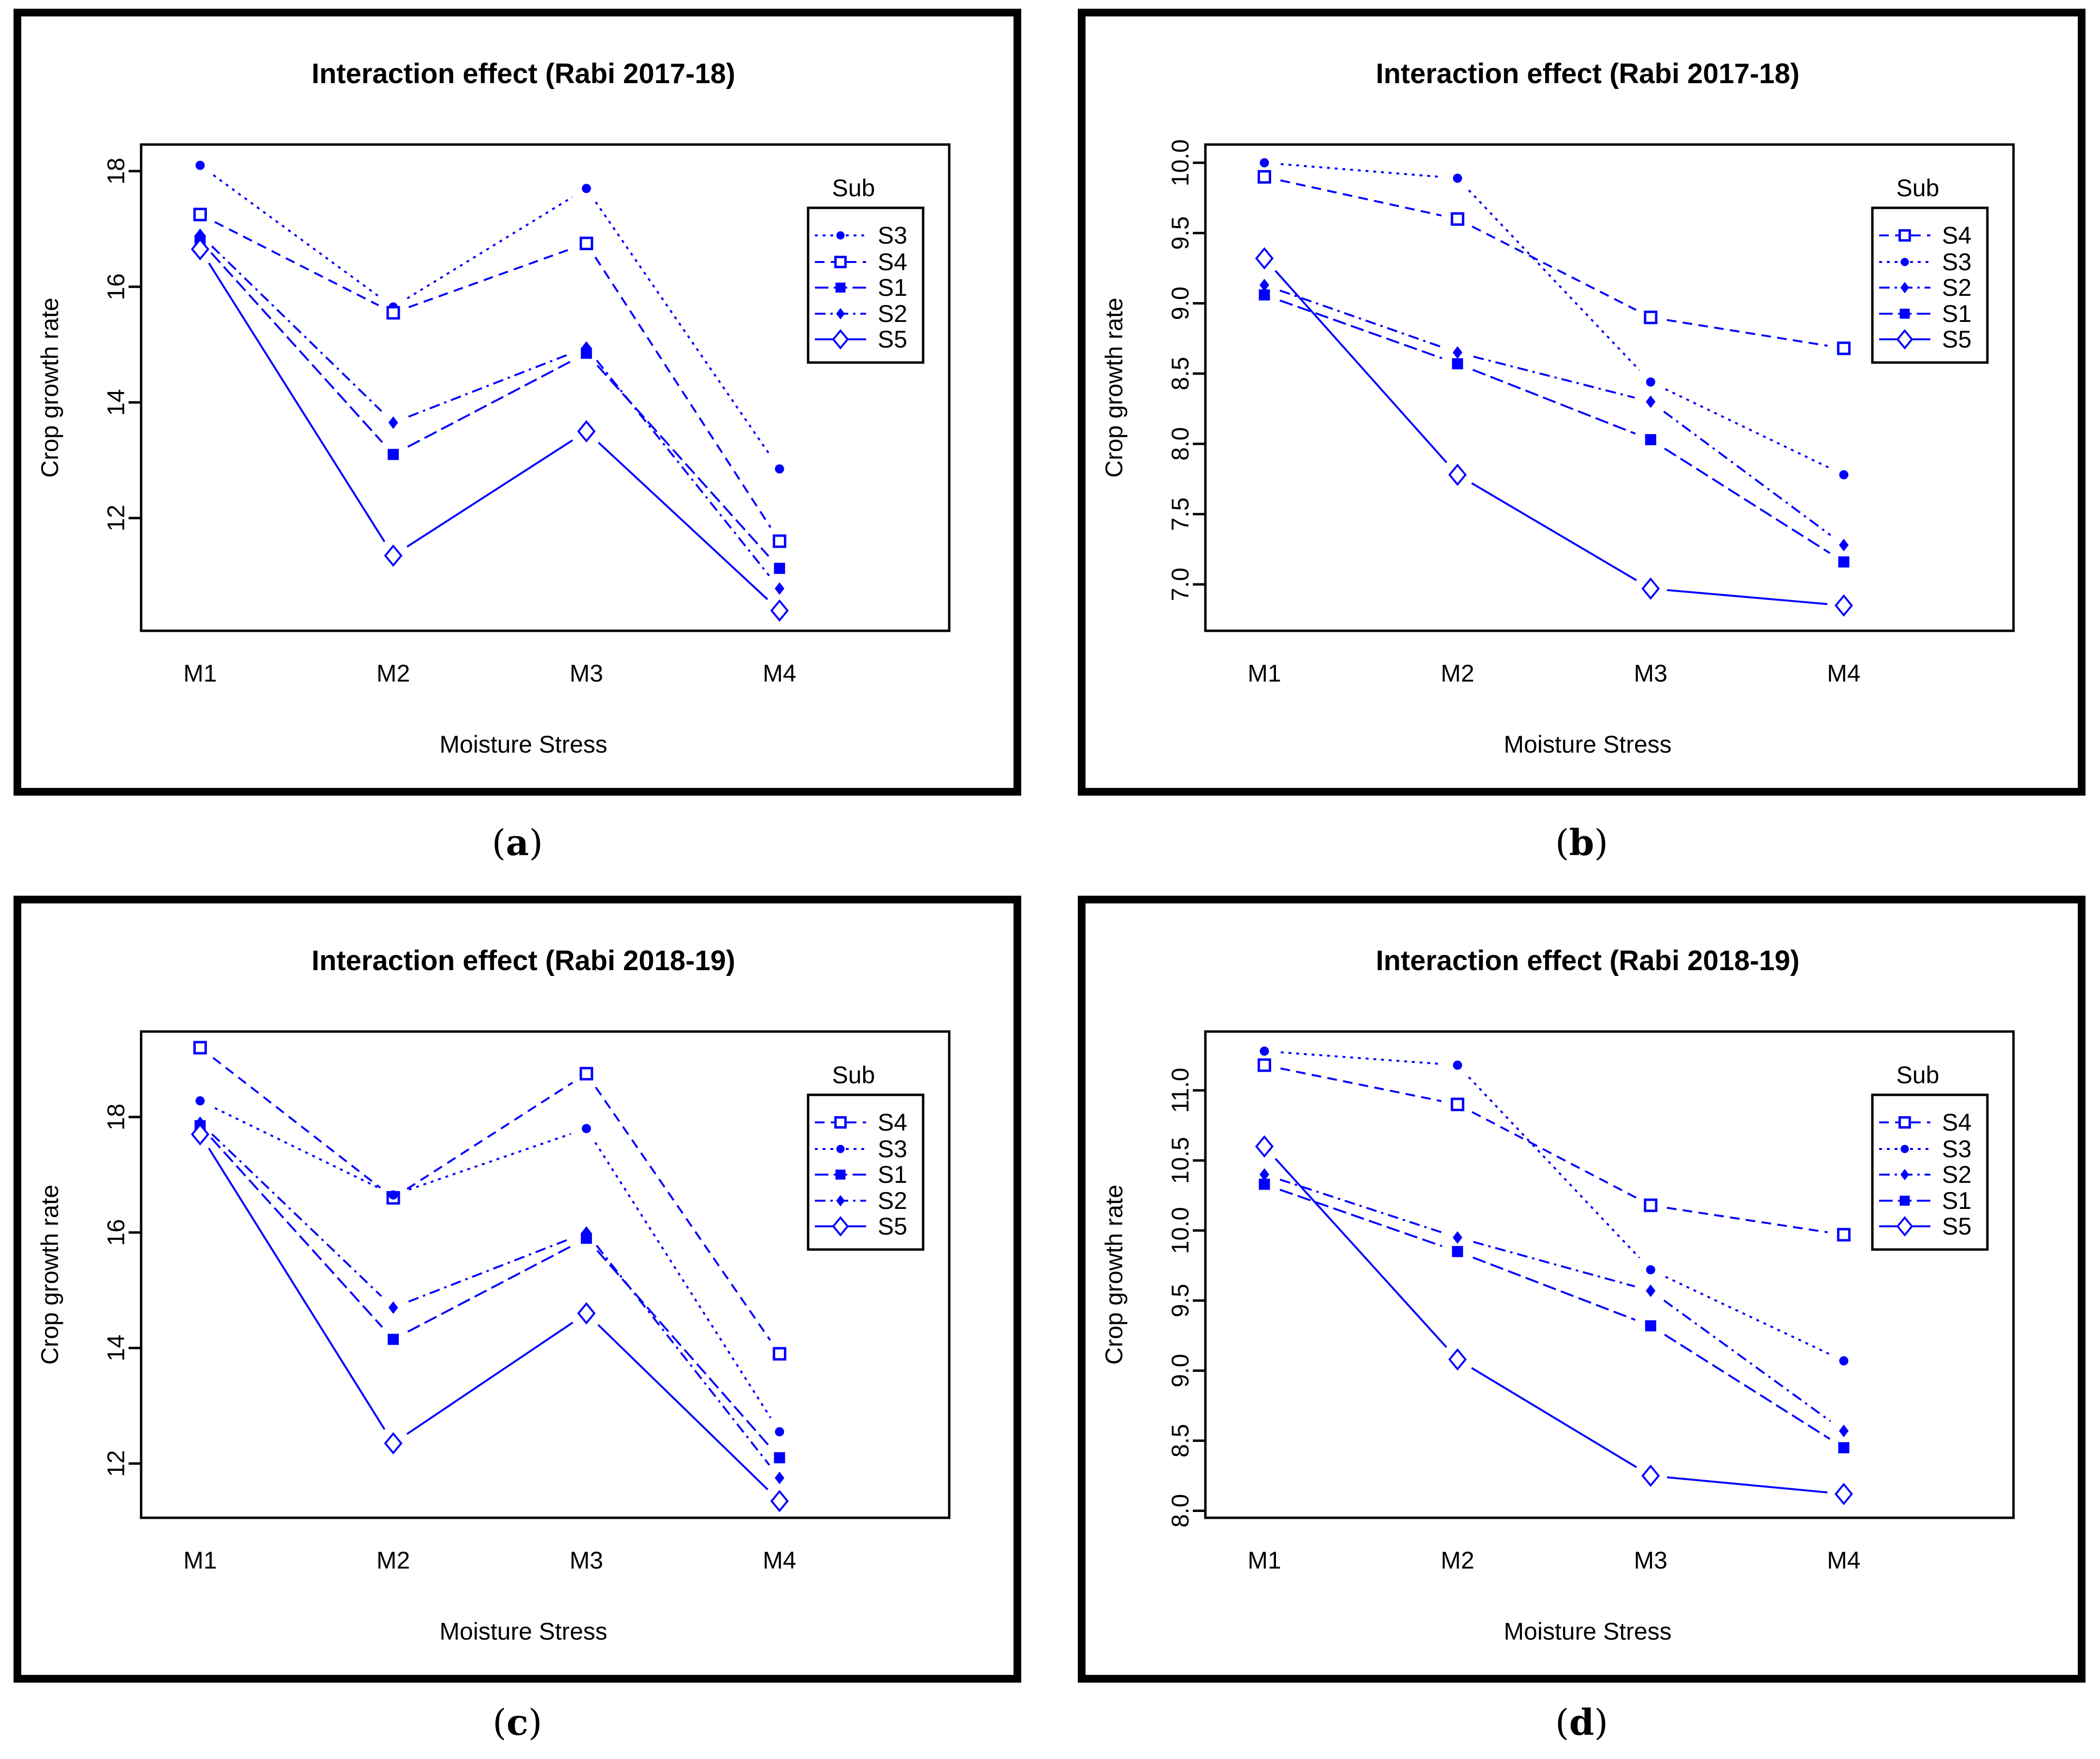  Describe the element at coordinates (1582, 843) in the screenshot. I see `caption-b-letter: b` at that location.